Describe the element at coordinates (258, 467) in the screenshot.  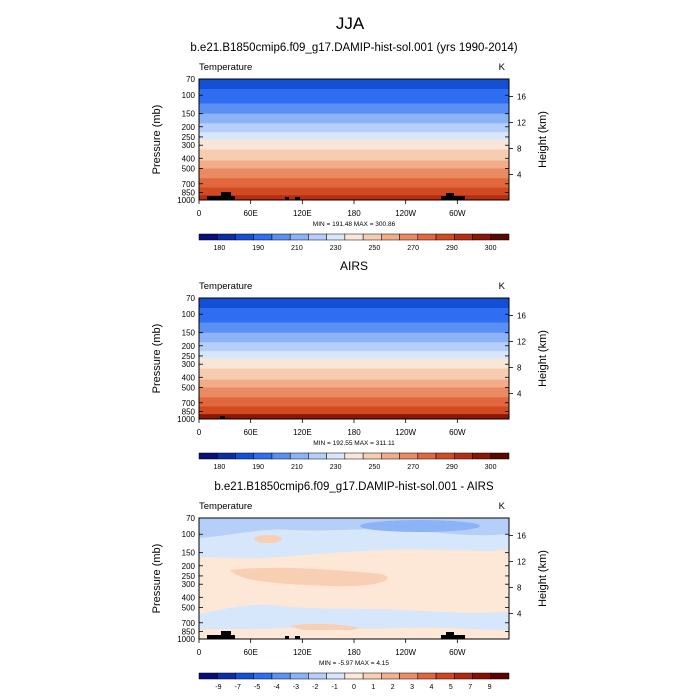
I see `colorbar-label: 190` at that location.